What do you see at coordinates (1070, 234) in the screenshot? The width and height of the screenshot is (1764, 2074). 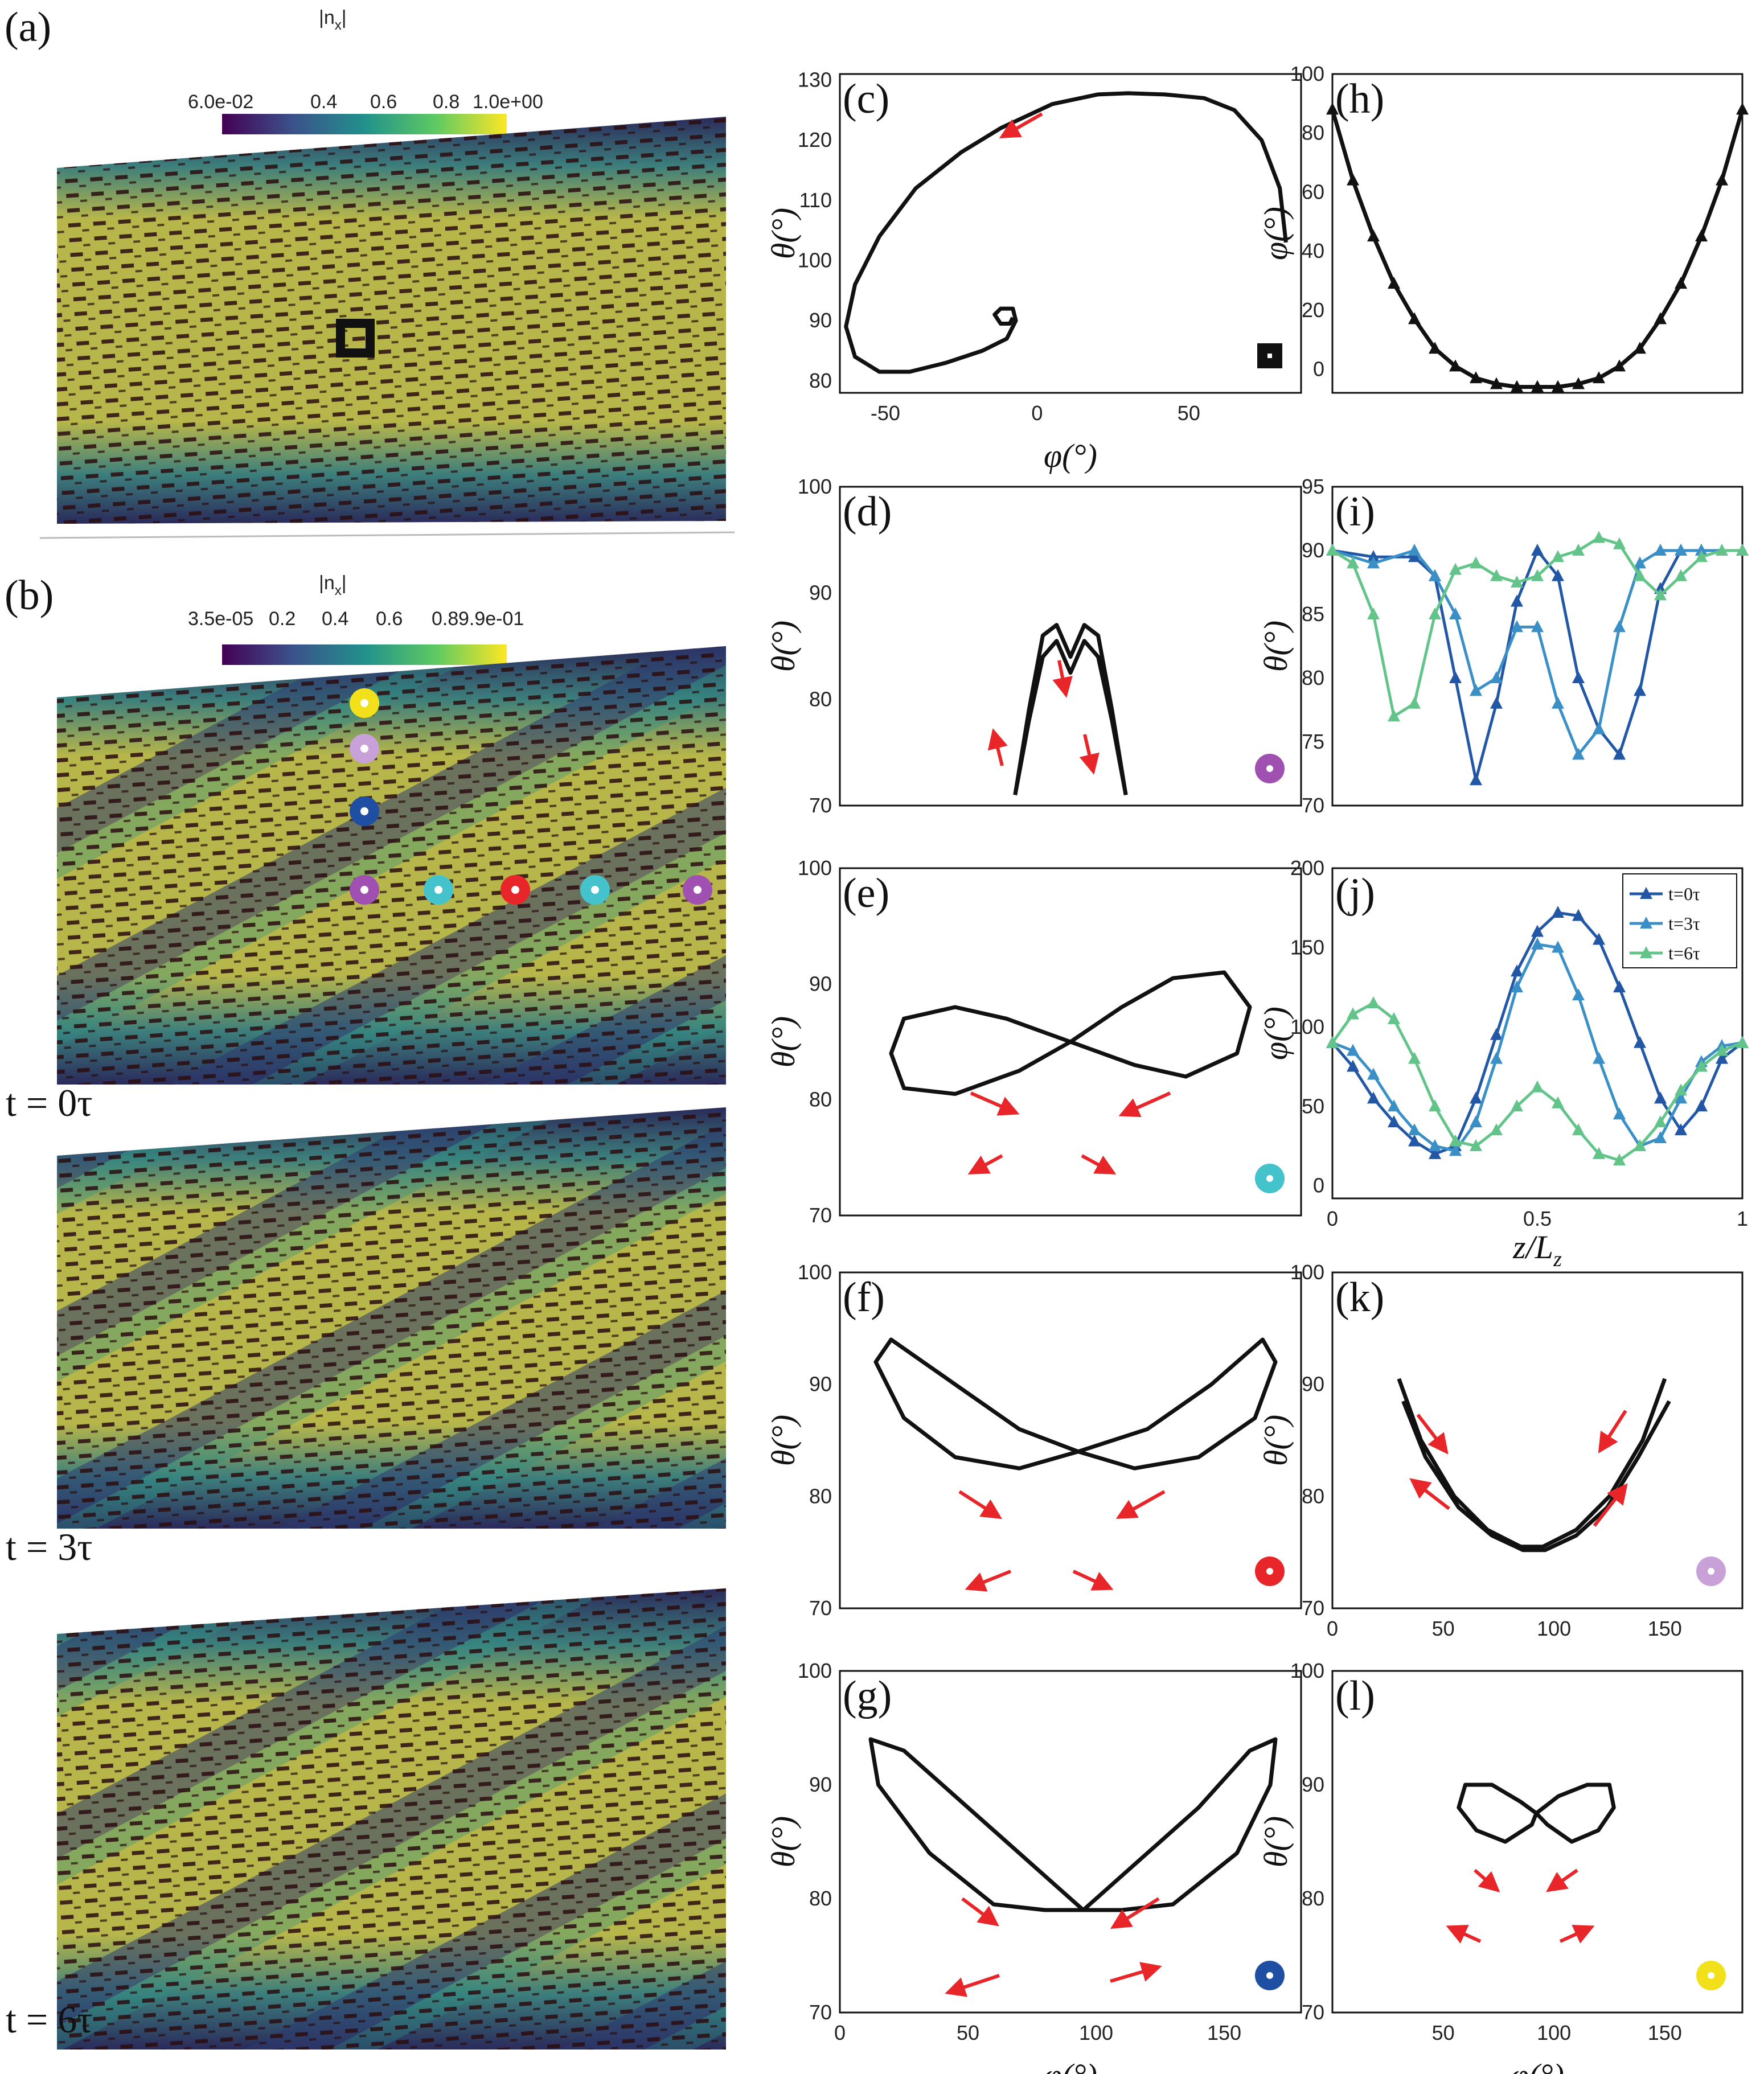 I see `chart-c-frame` at bounding box center [1070, 234].